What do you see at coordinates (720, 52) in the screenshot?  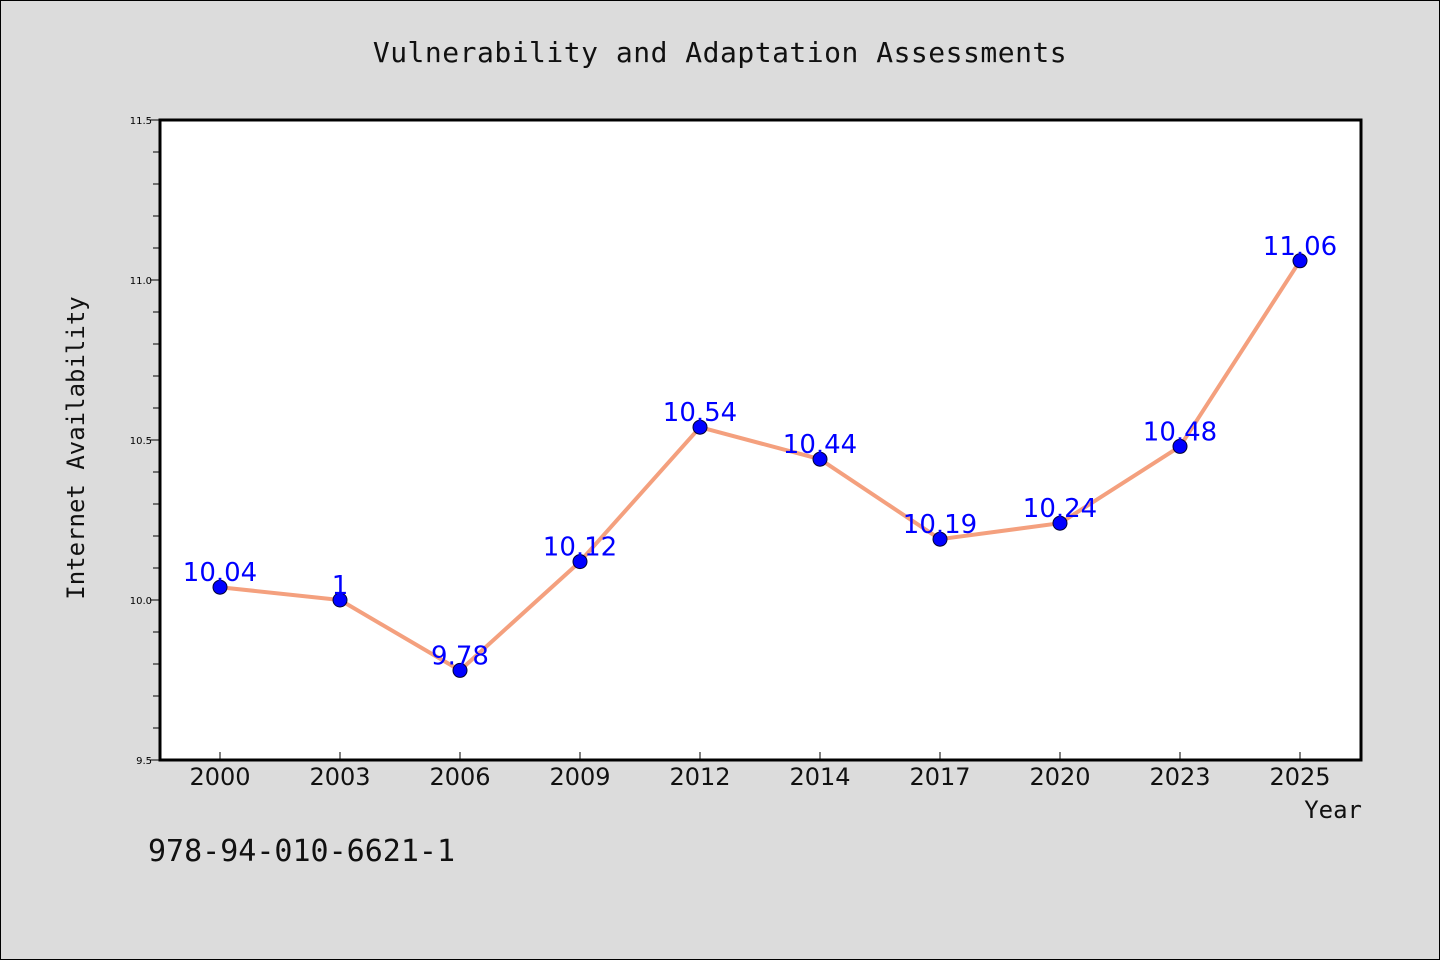 I see `chart-title: Vulnerability and Adaptation Assessments` at bounding box center [720, 52].